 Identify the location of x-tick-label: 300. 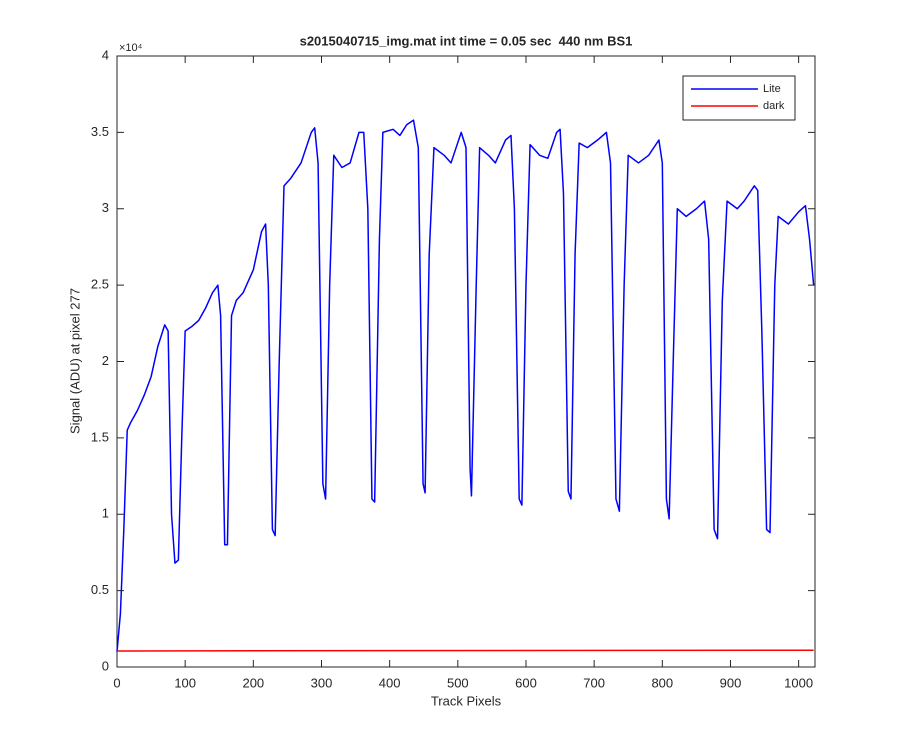
(322, 682).